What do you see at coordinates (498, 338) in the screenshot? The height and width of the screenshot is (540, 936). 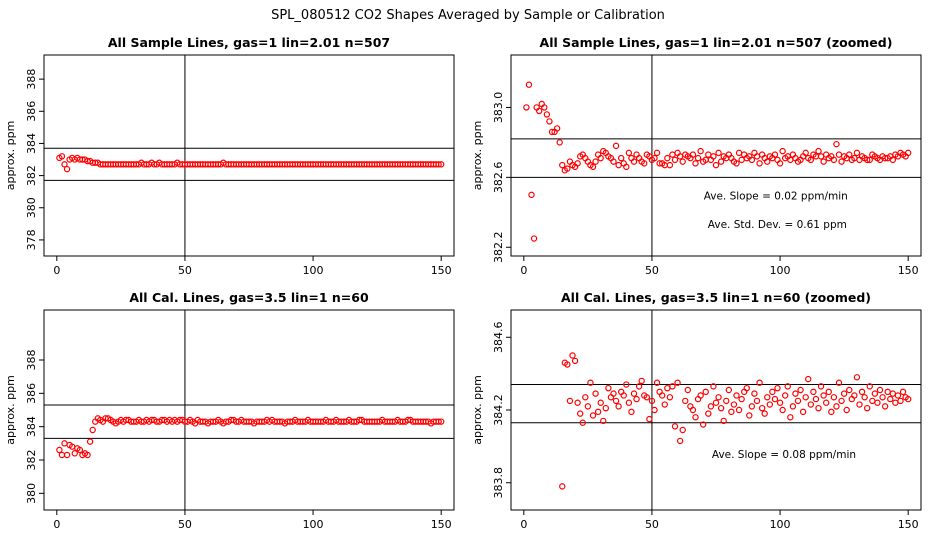 I see `y-tick-label: 384.6` at bounding box center [498, 338].